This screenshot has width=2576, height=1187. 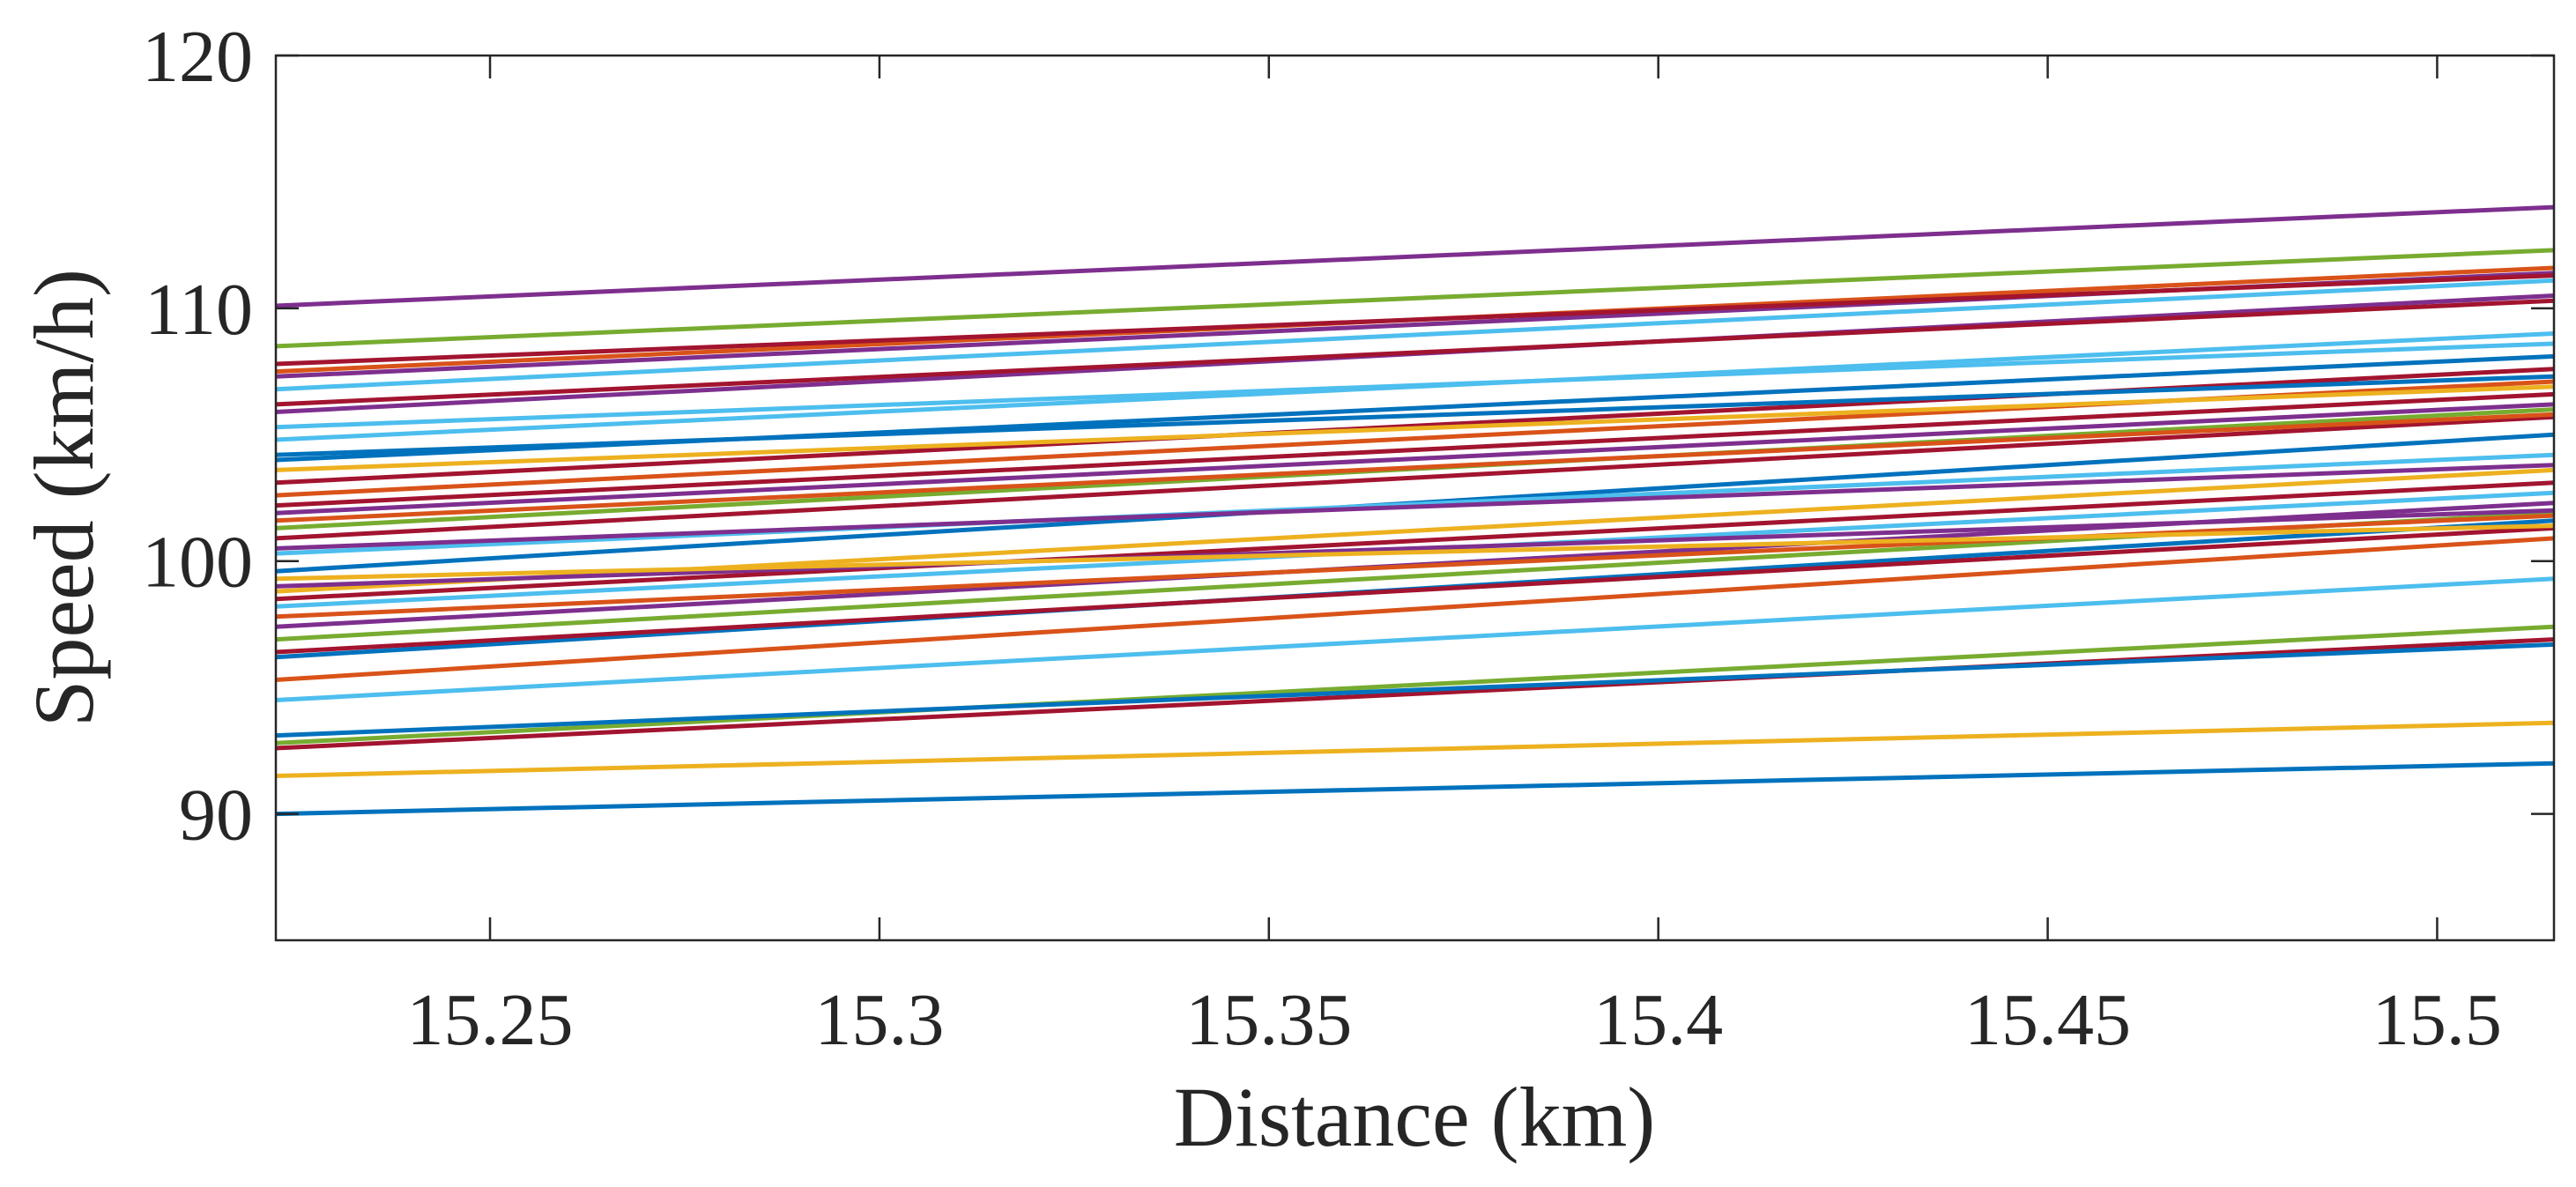 I want to click on y-tick-label: 110, so click(x=199, y=310).